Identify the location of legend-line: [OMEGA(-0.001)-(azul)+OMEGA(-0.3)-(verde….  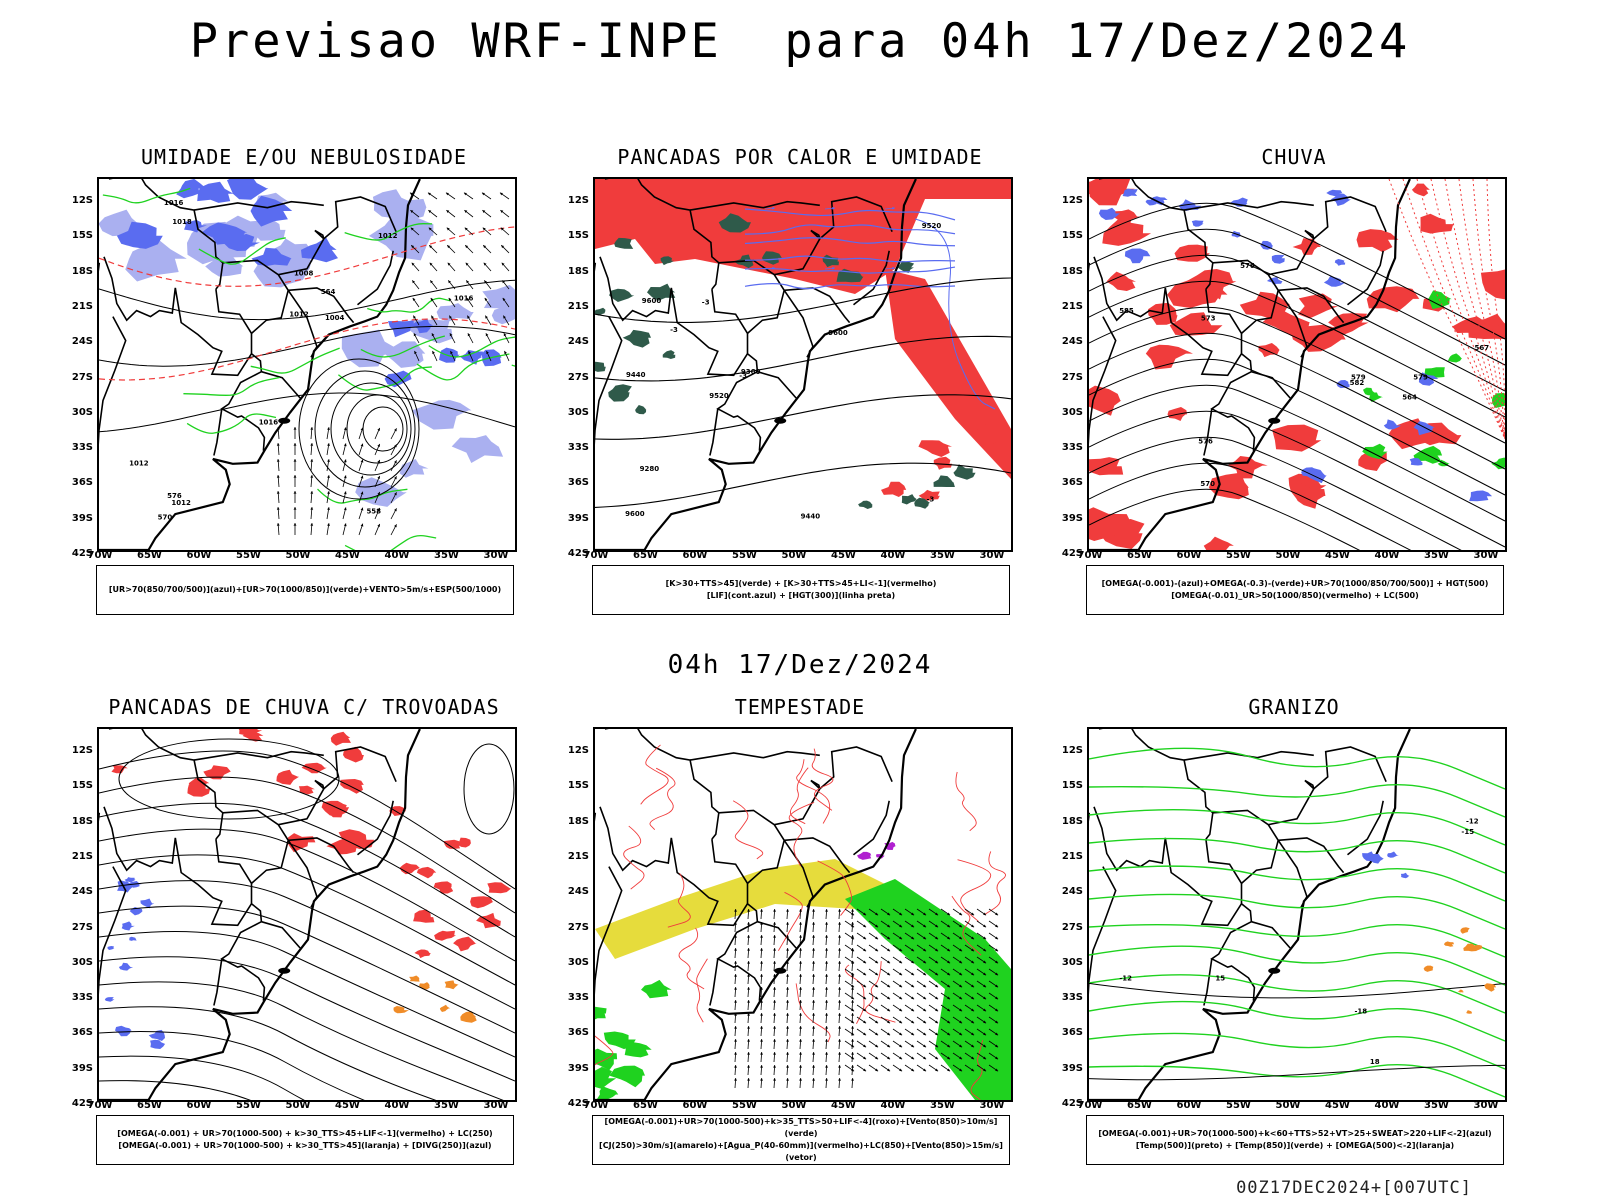
(1295, 583).